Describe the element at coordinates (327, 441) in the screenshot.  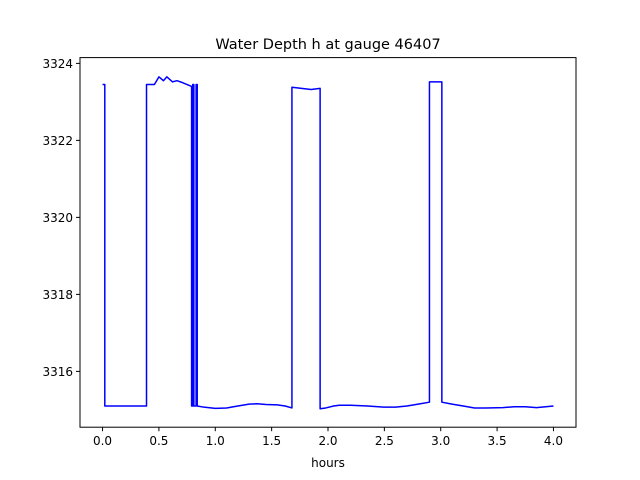
I see `x-tick-label: 2.0` at that location.